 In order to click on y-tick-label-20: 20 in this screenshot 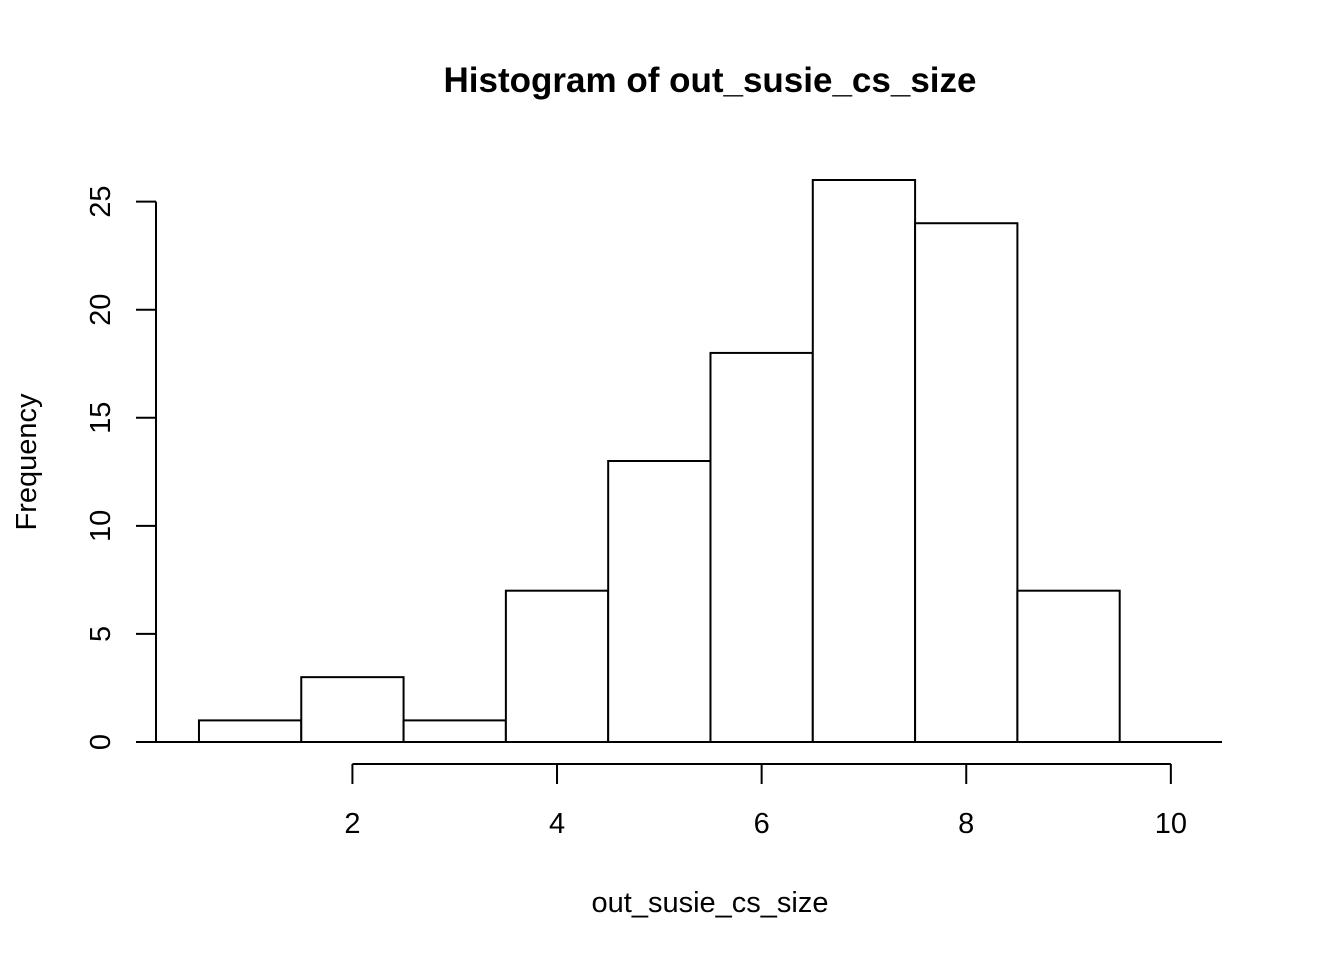, I will do `click(101, 310)`.